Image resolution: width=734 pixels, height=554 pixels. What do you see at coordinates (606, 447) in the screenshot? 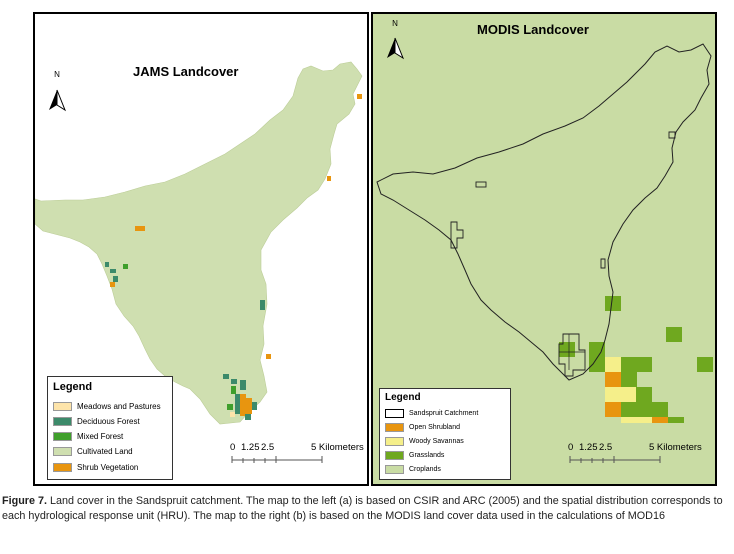
I see `scale-label: 2.5` at bounding box center [606, 447].